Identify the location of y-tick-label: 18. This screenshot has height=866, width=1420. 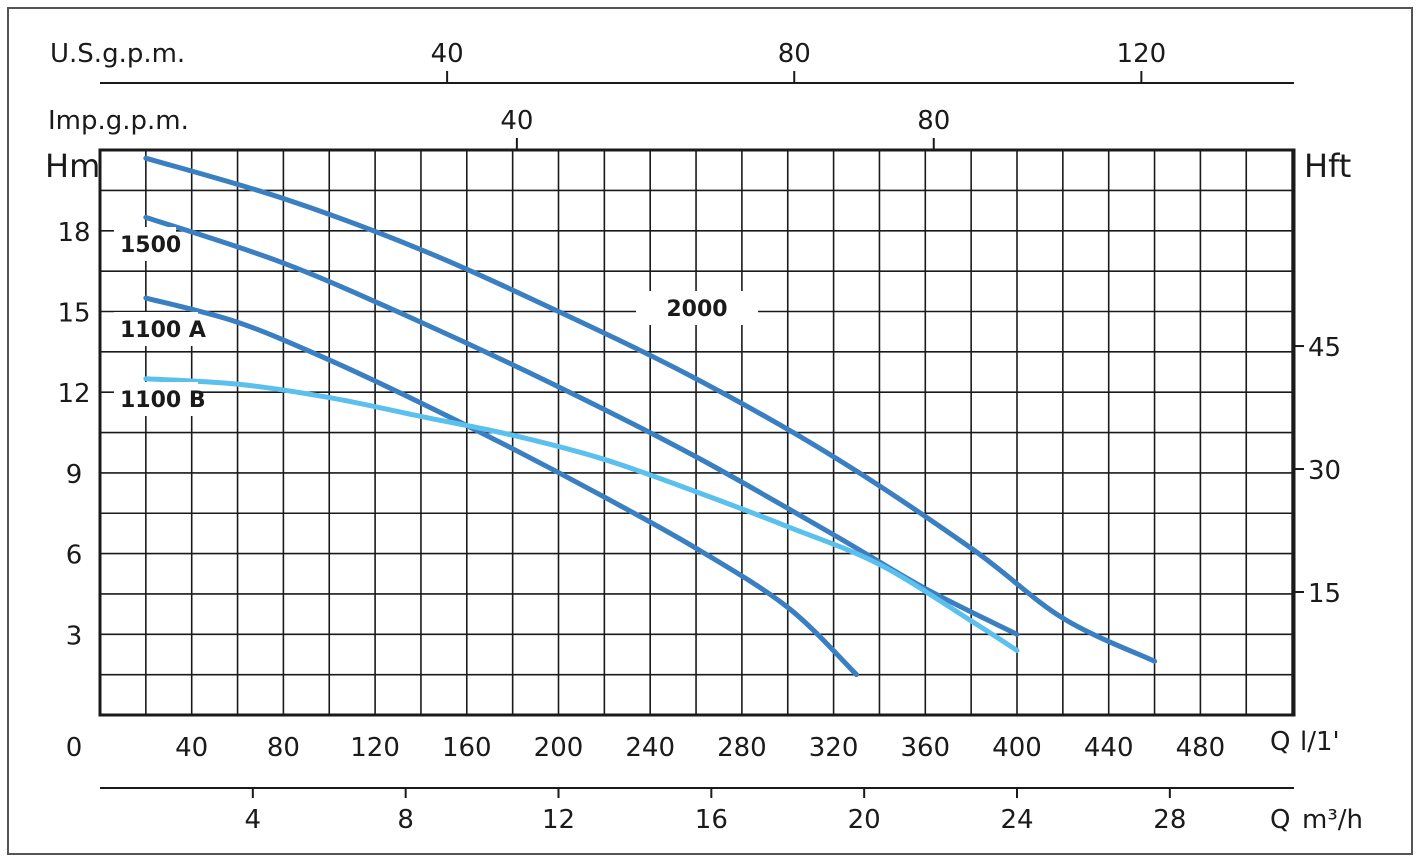
(73, 233).